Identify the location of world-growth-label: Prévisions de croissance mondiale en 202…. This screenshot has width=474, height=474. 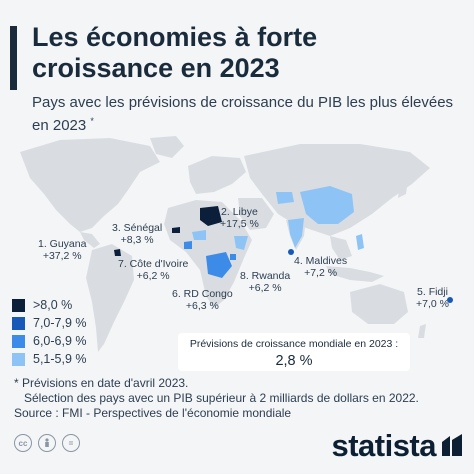
(294, 344).